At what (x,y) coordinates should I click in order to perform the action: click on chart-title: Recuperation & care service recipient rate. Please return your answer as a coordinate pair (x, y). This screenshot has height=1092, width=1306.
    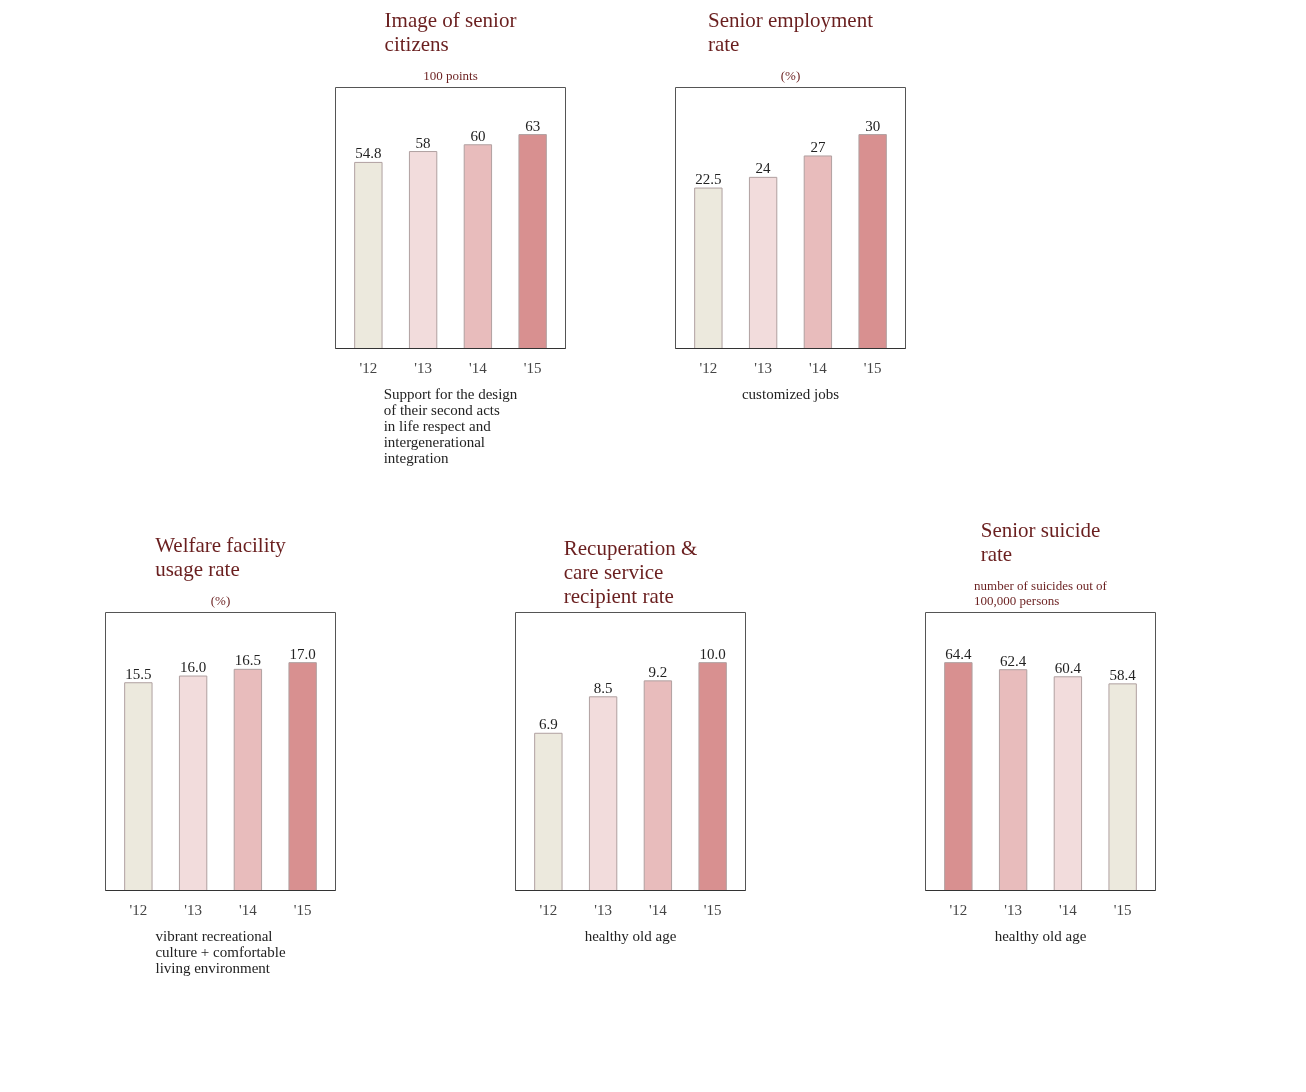
    Looking at the image, I should click on (630, 571).